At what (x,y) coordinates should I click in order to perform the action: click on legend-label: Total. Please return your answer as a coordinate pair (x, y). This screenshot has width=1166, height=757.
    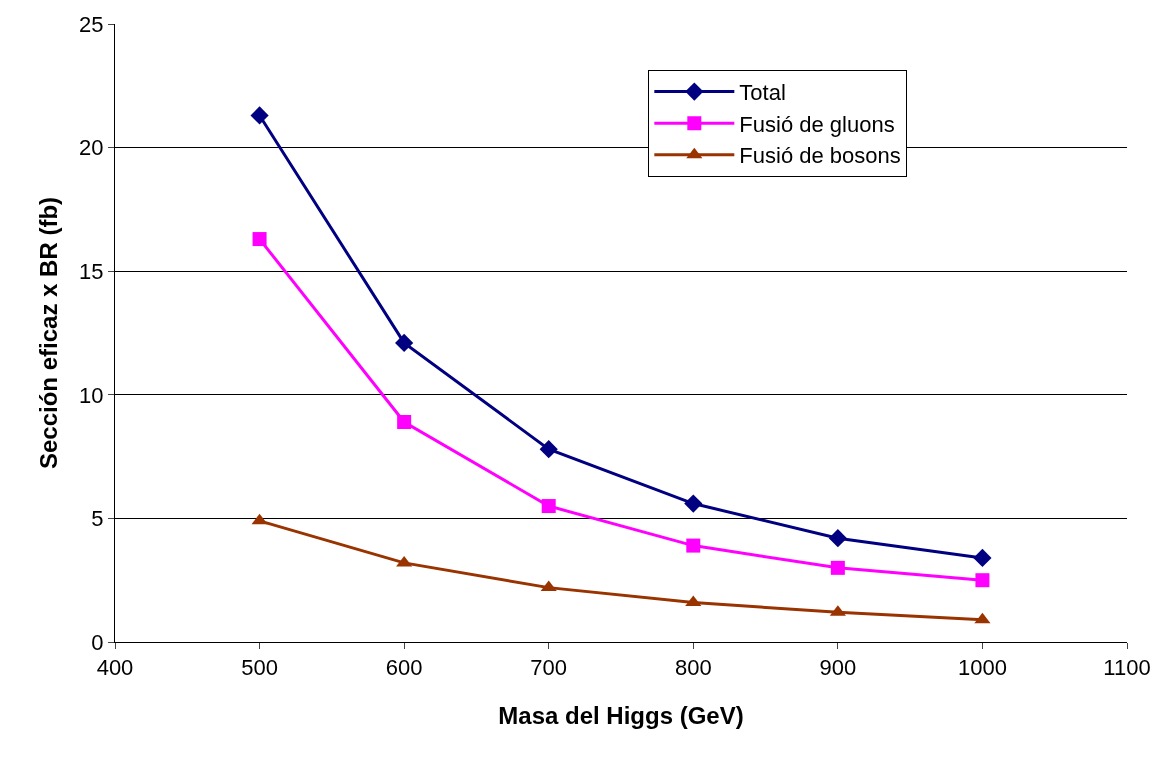
    Looking at the image, I should click on (762, 93).